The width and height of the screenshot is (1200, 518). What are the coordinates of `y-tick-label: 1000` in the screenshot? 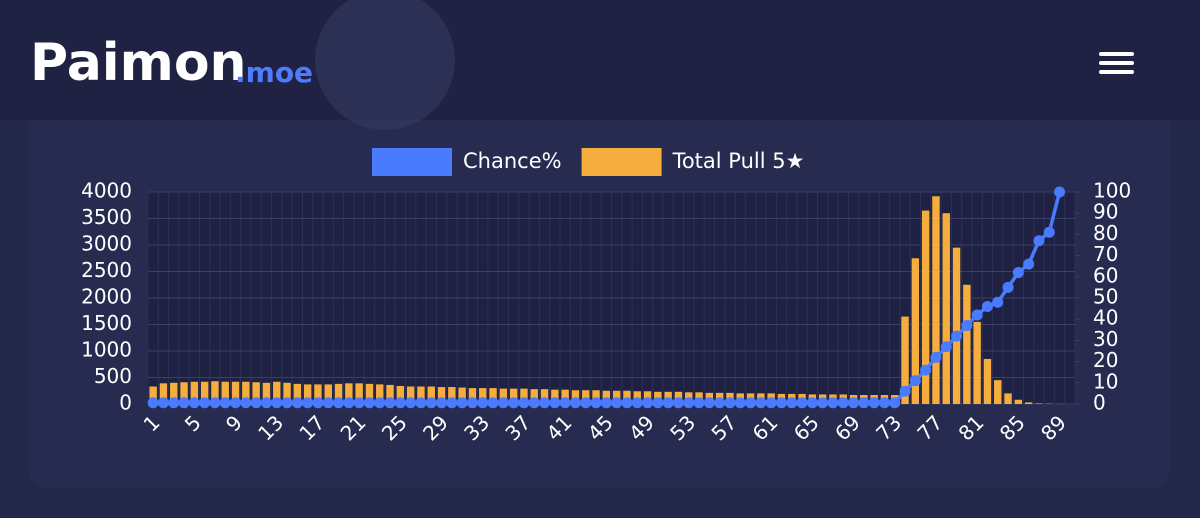 It's located at (106, 350).